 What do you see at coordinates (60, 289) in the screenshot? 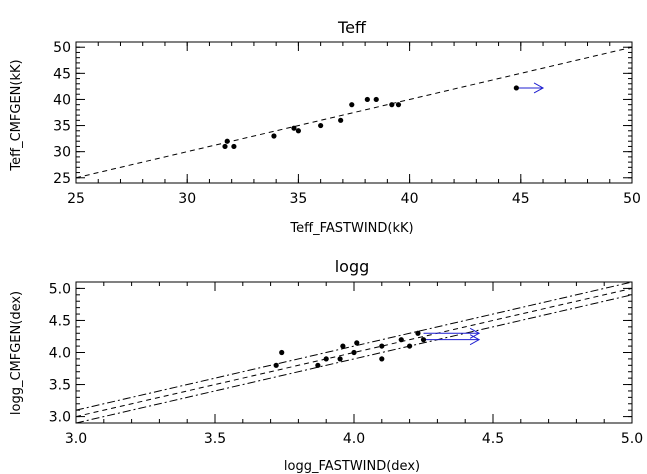
I see `logg-y-tick-label: 5.0` at bounding box center [60, 289].